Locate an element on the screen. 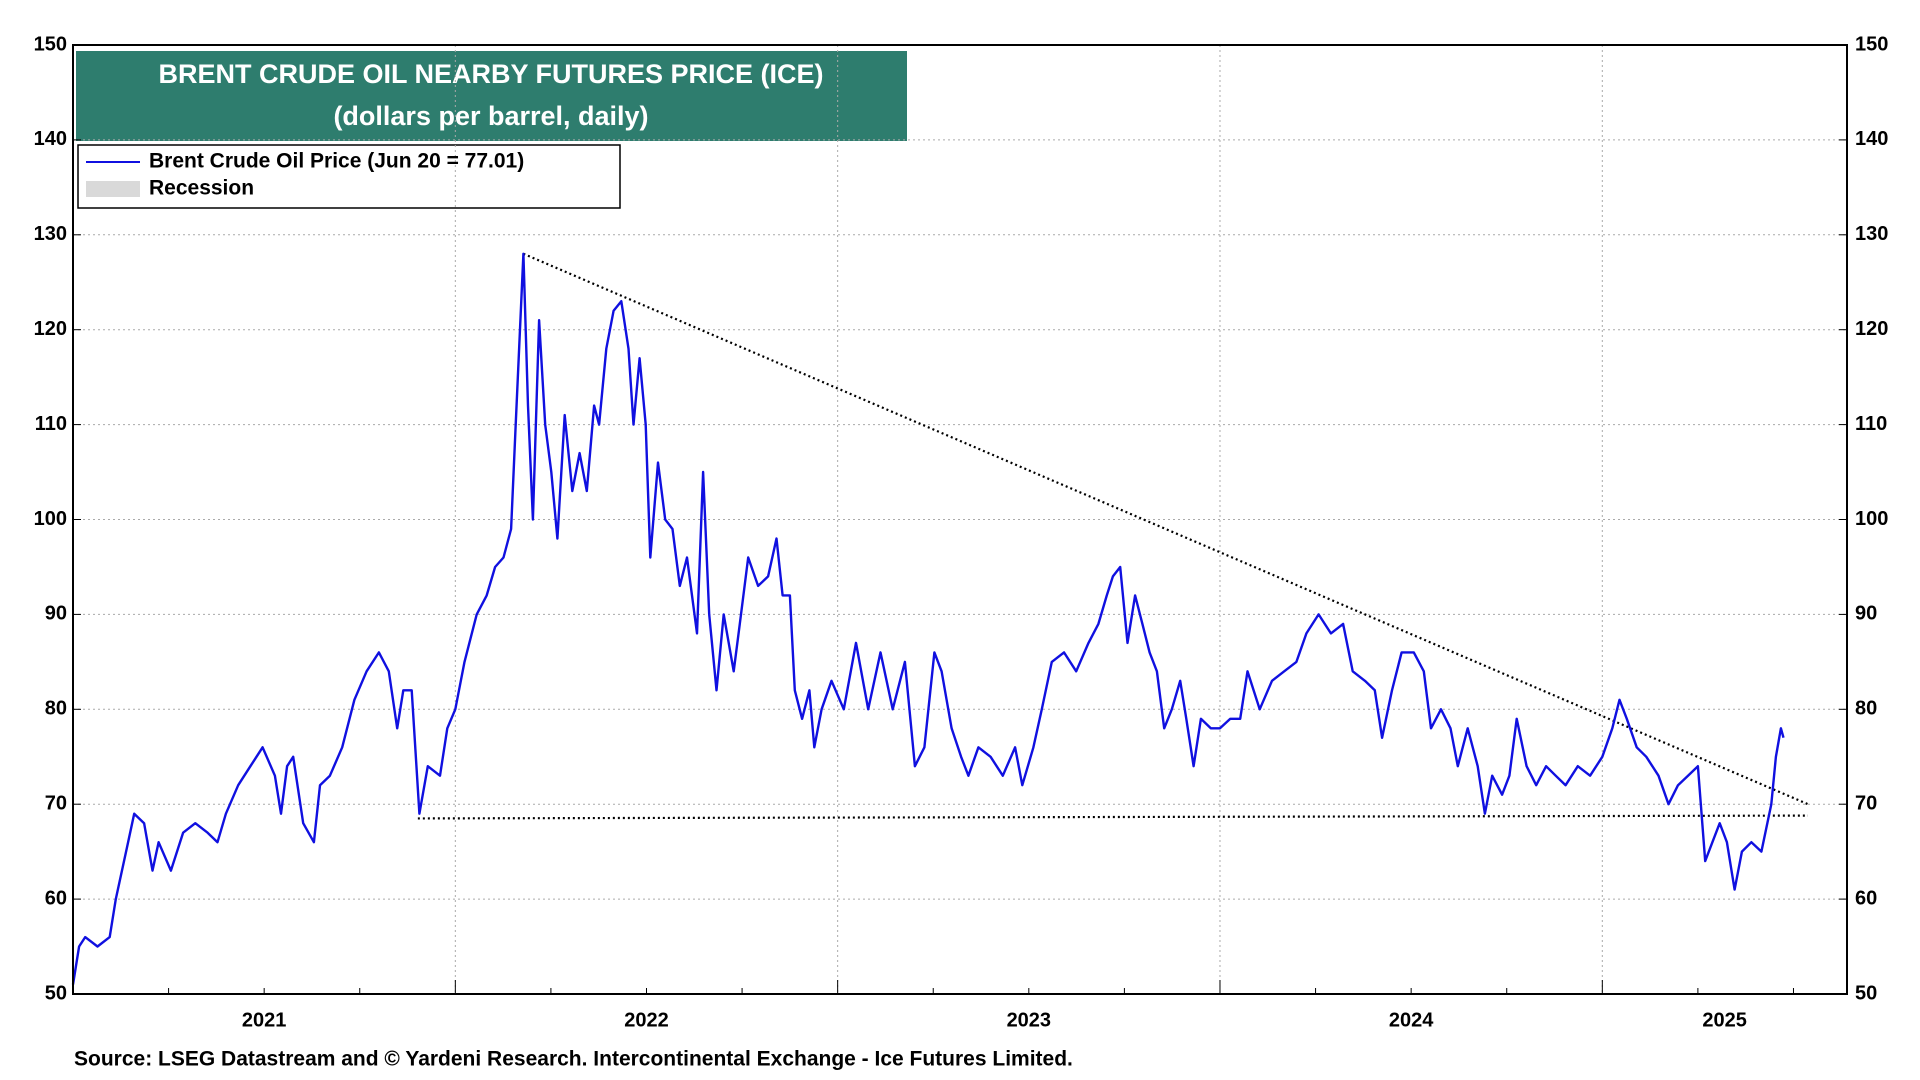 This screenshot has width=1920, height=1080. y2-tick-label: 120 is located at coordinates (1871, 329).